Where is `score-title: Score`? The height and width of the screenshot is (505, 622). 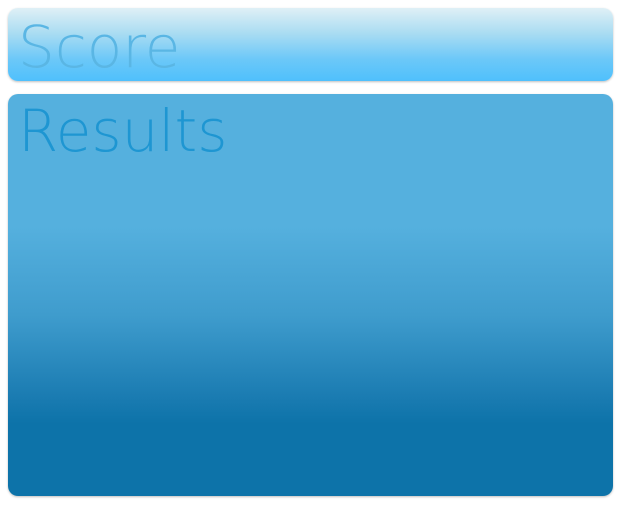
score-title: Score is located at coordinates (99, 47).